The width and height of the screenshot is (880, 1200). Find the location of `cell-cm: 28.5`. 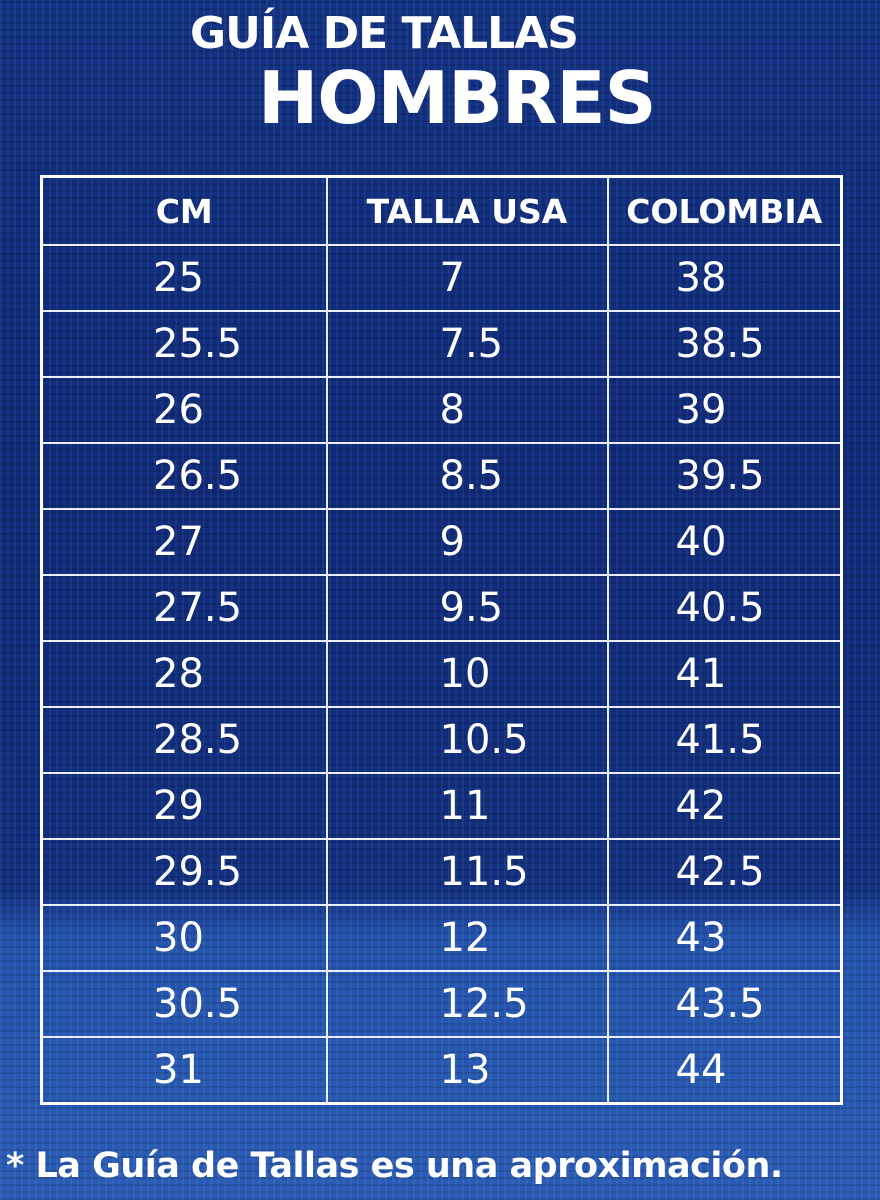

cell-cm: 28.5 is located at coordinates (184, 740).